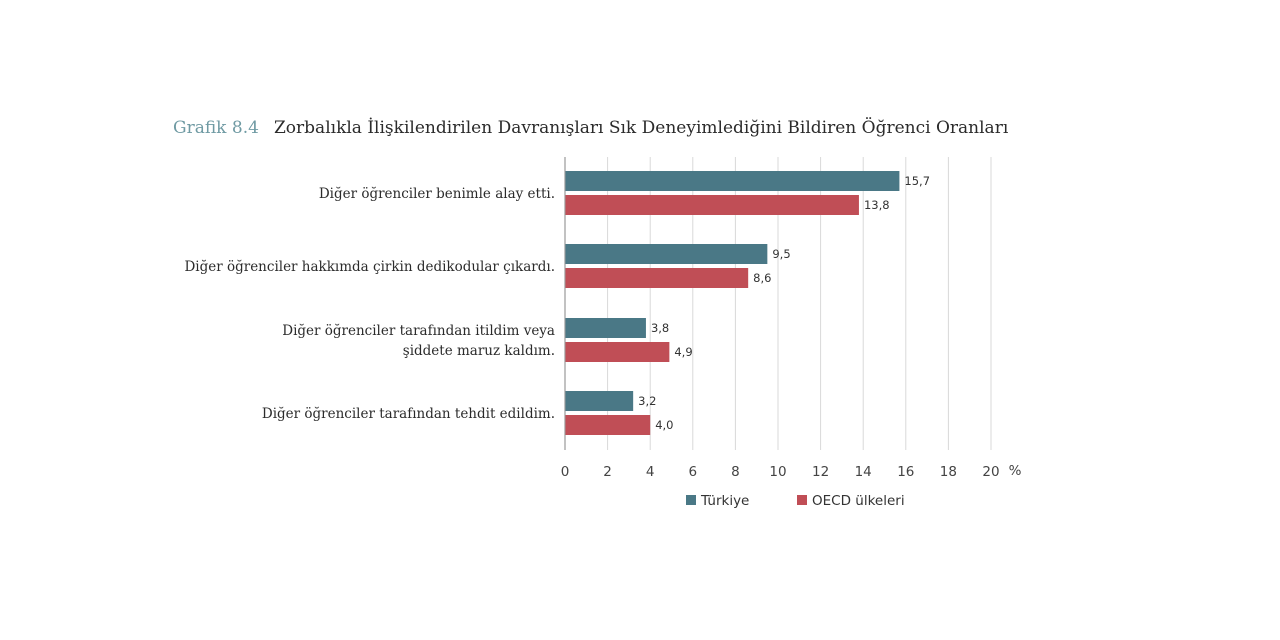 The image size is (1280, 640). What do you see at coordinates (693, 472) in the screenshot?
I see `tick-label: 6` at bounding box center [693, 472].